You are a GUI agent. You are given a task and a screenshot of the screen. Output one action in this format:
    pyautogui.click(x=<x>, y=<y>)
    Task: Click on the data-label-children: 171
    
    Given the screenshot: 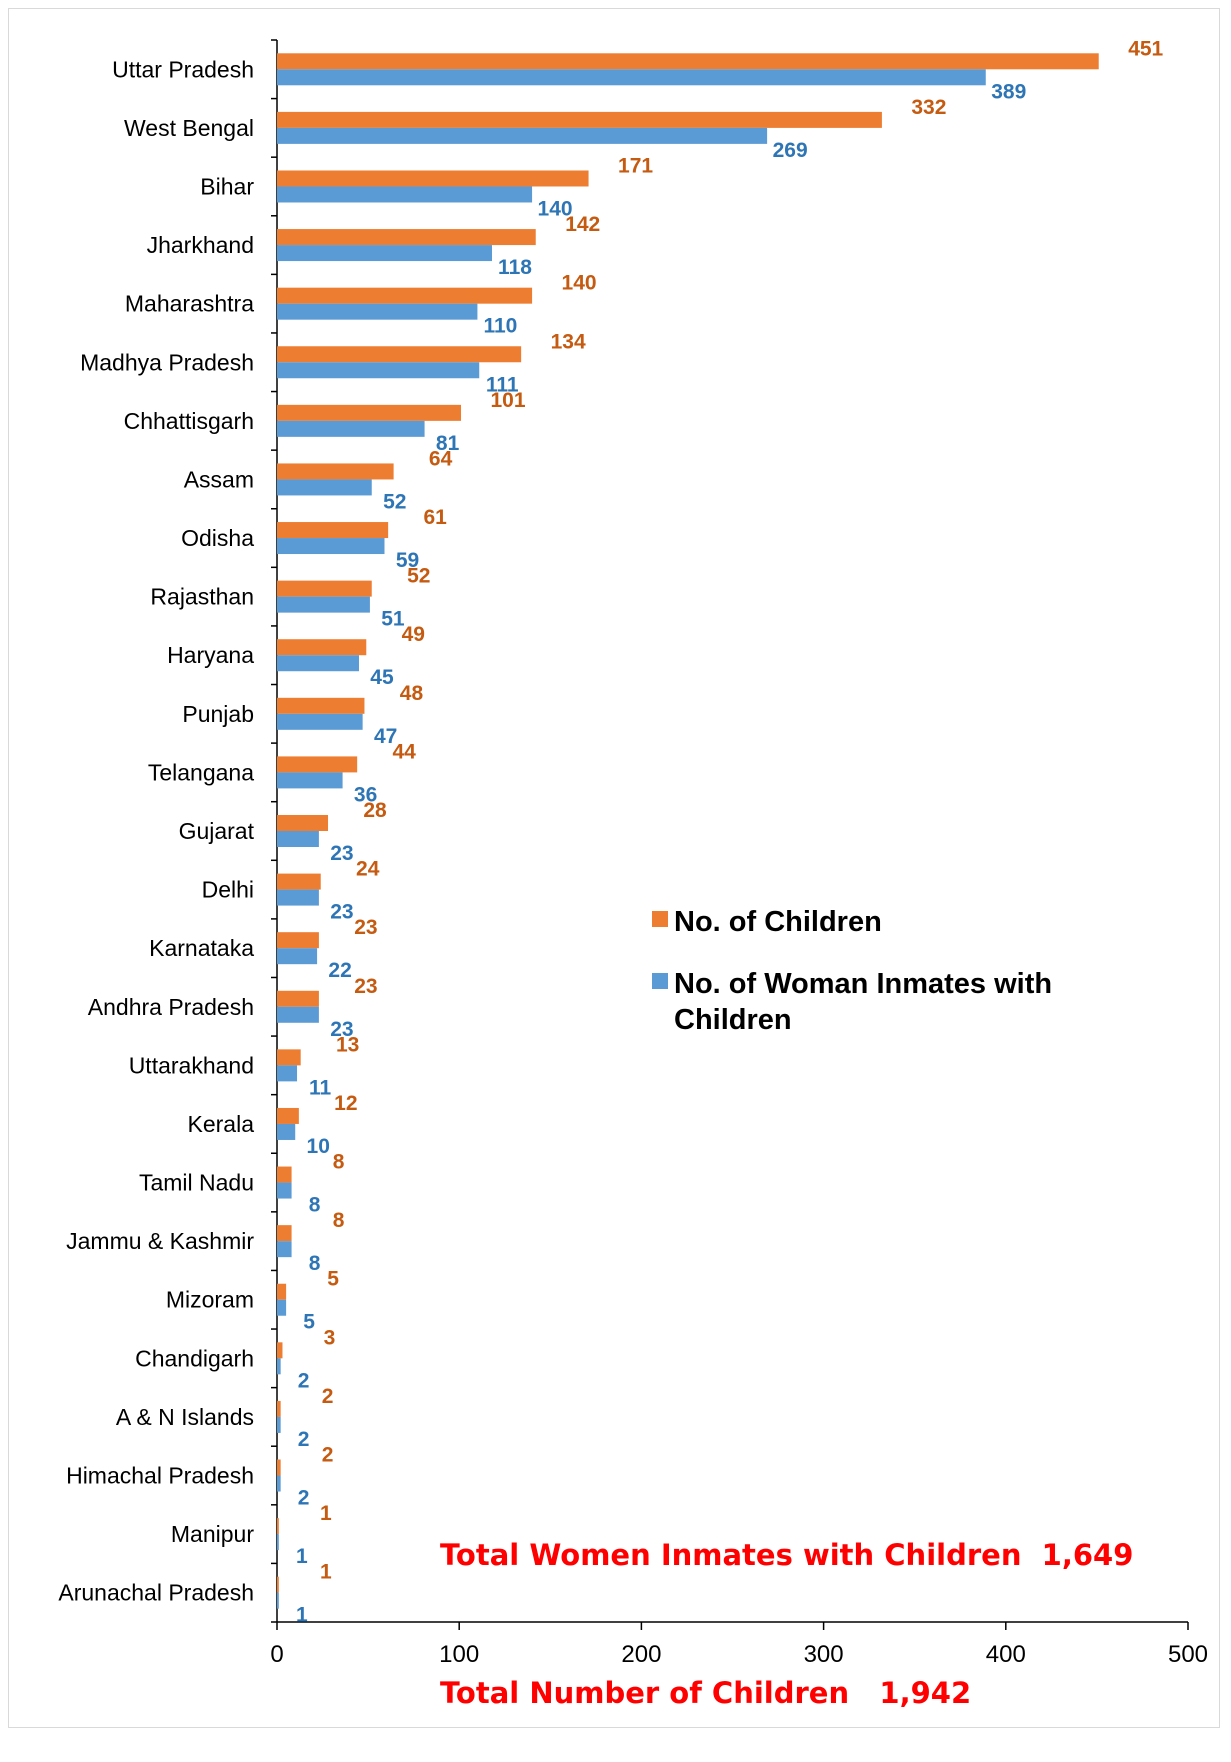 What is the action you would take?
    pyautogui.click(x=635, y=165)
    